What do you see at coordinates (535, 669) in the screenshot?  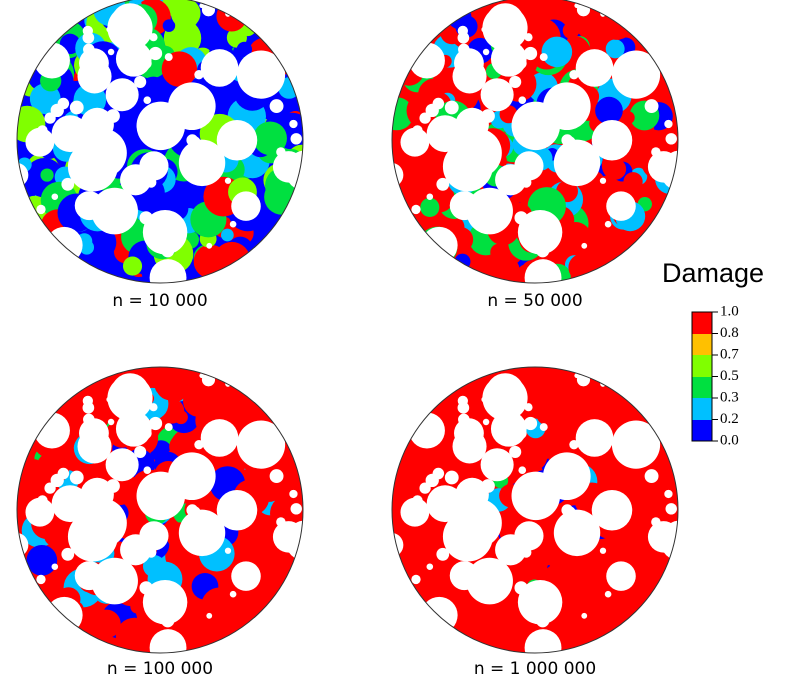 I see `panel-label: n = 1 000 000` at bounding box center [535, 669].